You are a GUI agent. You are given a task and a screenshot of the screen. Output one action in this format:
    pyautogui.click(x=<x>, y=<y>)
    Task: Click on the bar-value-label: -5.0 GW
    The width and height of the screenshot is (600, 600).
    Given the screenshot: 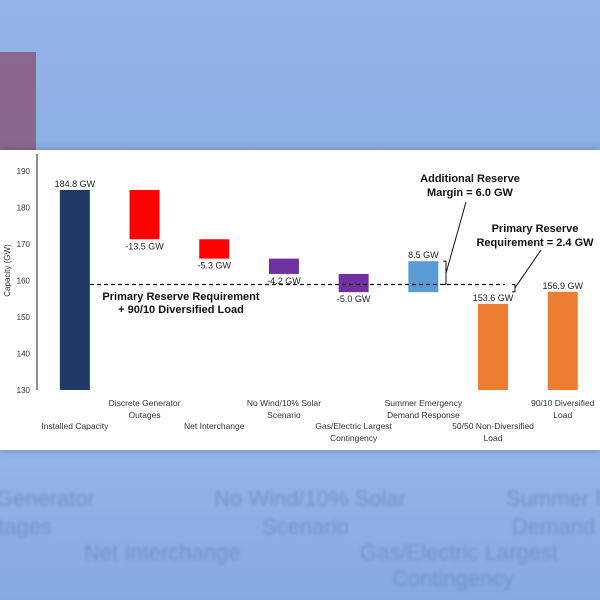 What is the action you would take?
    pyautogui.click(x=354, y=299)
    